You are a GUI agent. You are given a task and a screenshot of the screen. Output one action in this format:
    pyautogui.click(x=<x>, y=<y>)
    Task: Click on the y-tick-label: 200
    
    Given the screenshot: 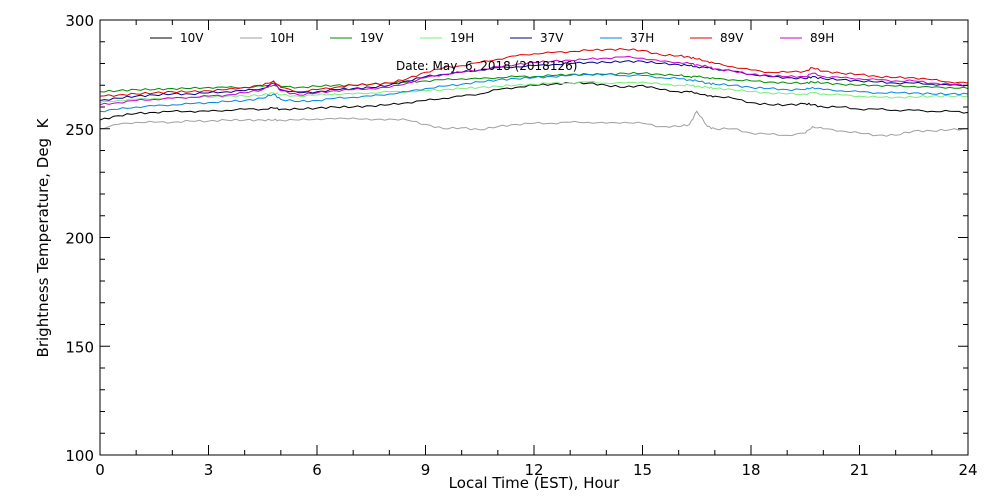 What is the action you would take?
    pyautogui.click(x=79, y=239)
    